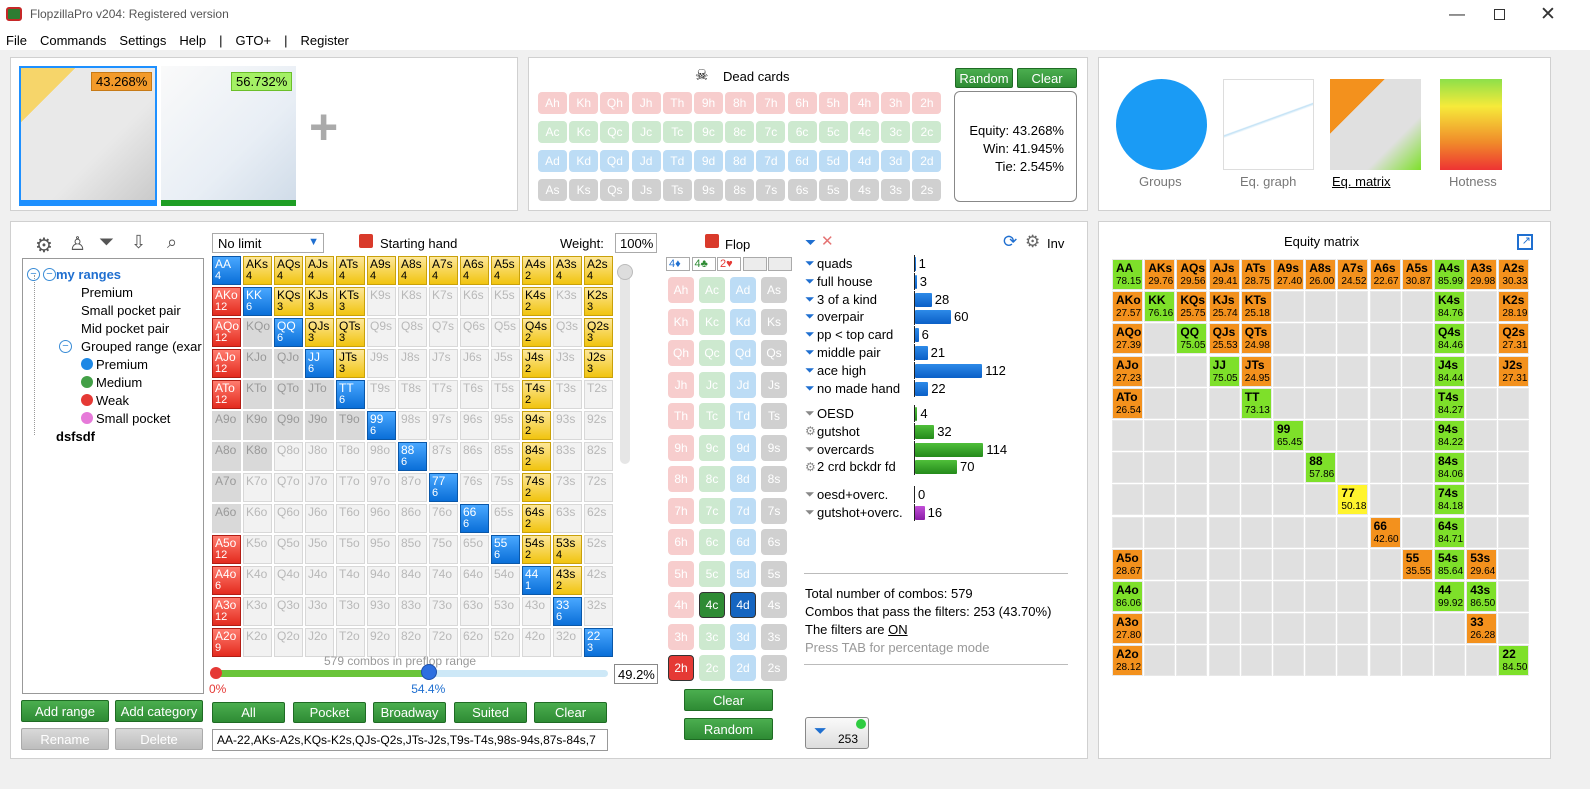 Image resolution: width=1590 pixels, height=789 pixels. What do you see at coordinates (598, 642) in the screenshot?
I see `hand-cell: 22 3` at bounding box center [598, 642].